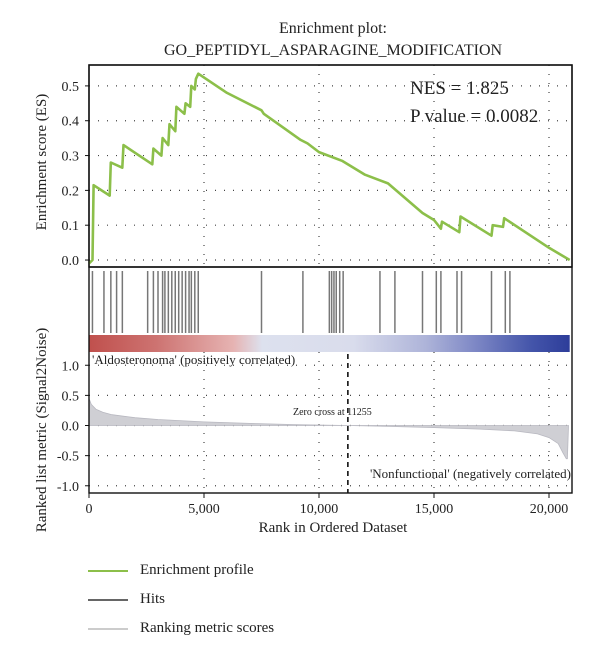 Image resolution: width=600 pixels, height=659 pixels. Describe the element at coordinates (68, 457) in the screenshot. I see `rank-y-tick-label: -0.5` at that location.